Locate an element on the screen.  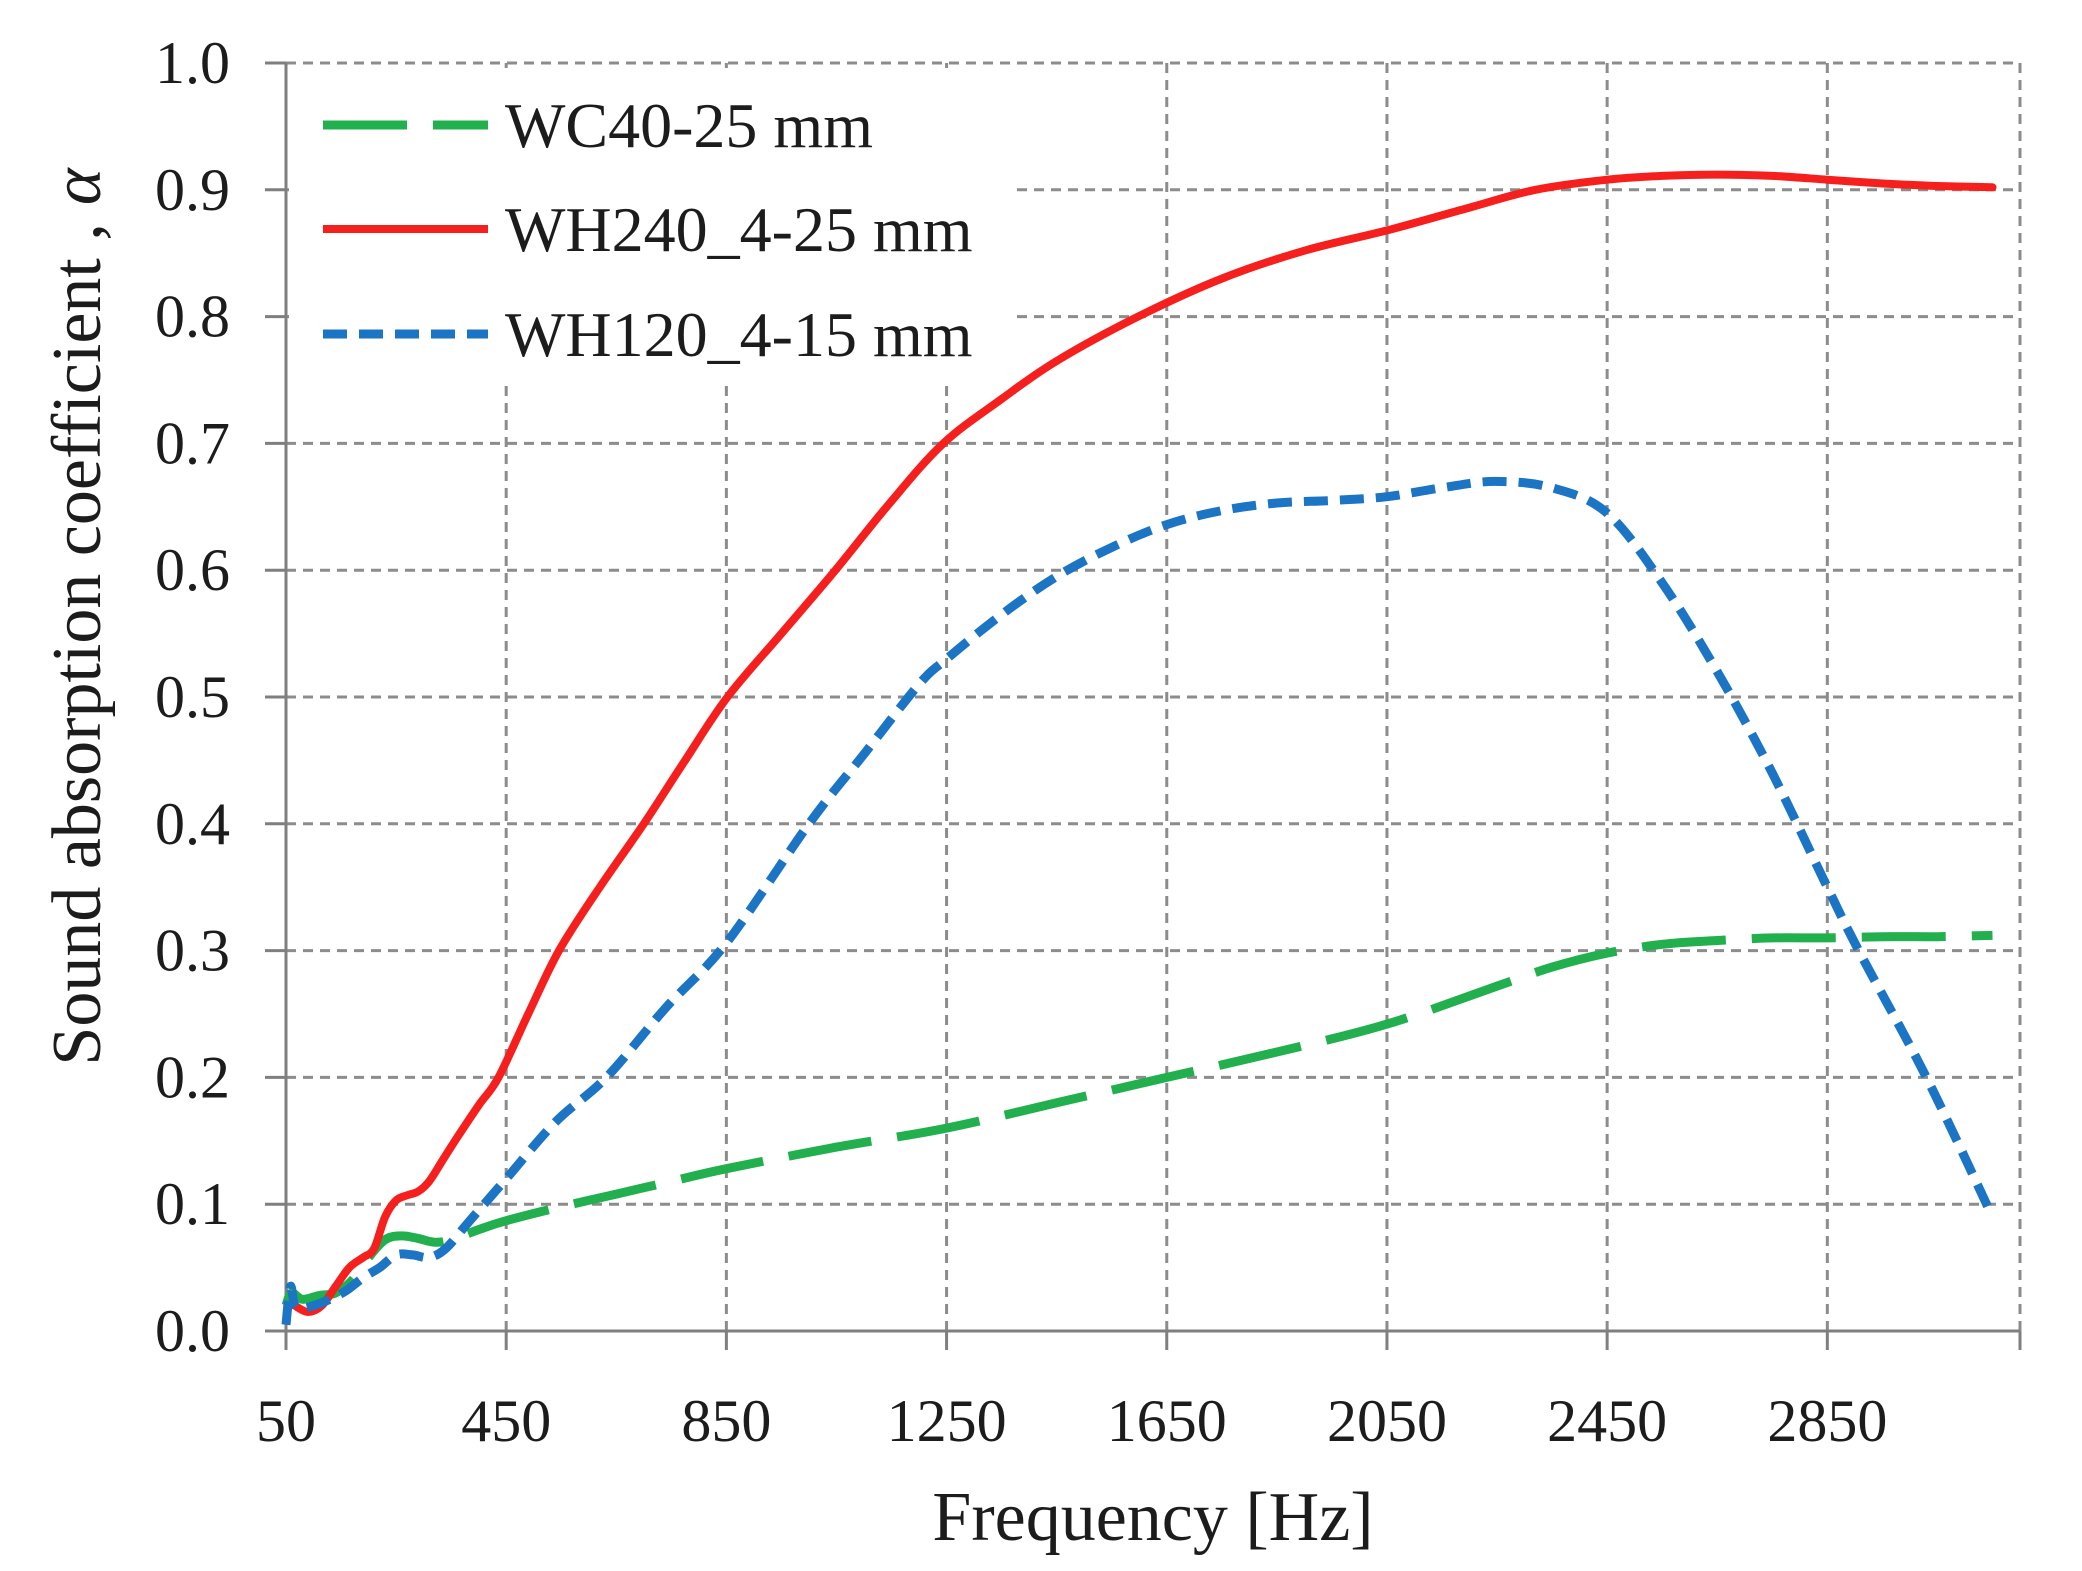
y-tick-label: 1.0 is located at coordinates (192, 63).